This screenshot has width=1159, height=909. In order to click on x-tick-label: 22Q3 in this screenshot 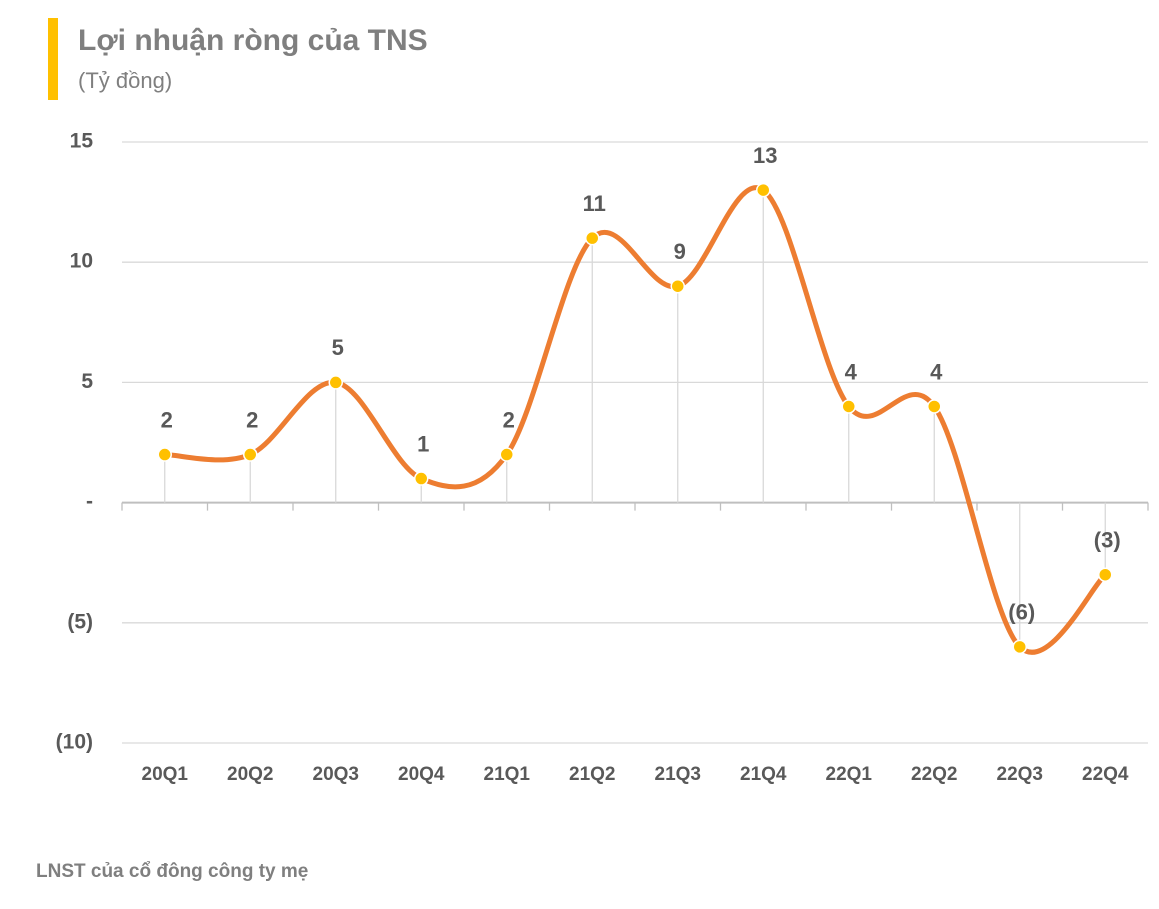, I will do `click(1020, 774)`.